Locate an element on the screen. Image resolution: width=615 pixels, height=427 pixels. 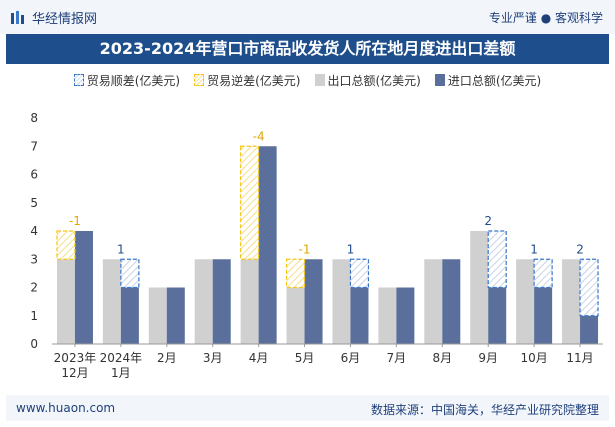
legend-label-surplus: 贸易顺差(亿美元) is located at coordinates (133, 80).